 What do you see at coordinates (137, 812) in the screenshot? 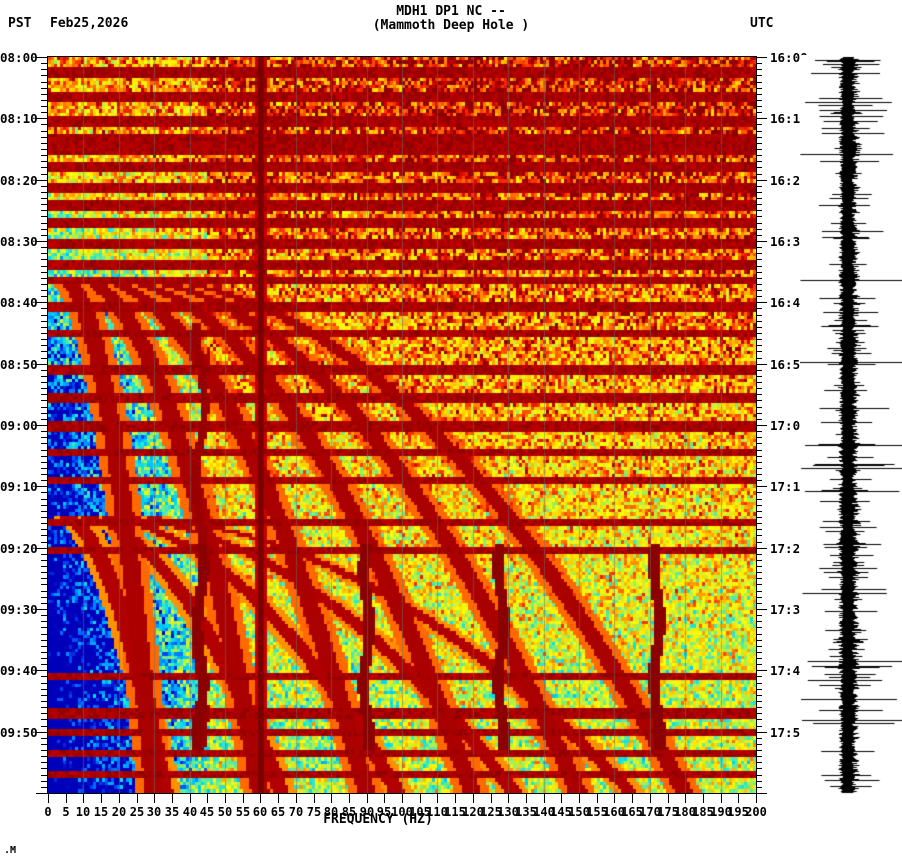
I see `x-axis-label: 25` at bounding box center [137, 812].